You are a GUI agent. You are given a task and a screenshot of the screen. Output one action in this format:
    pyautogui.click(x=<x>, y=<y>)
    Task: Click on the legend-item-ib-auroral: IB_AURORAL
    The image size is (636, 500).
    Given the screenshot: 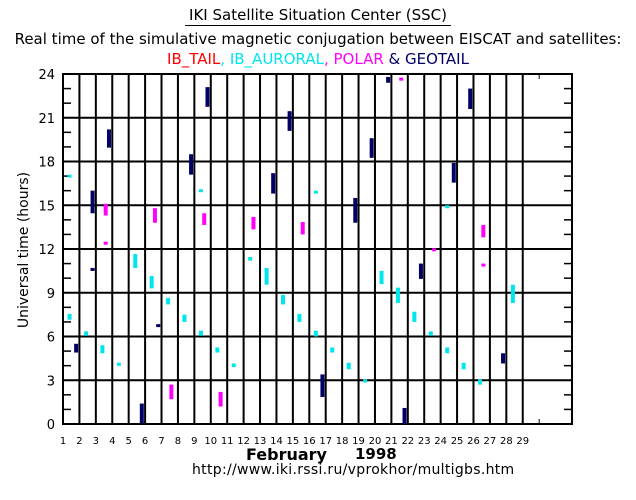 What is the action you would take?
    pyautogui.click(x=276, y=59)
    